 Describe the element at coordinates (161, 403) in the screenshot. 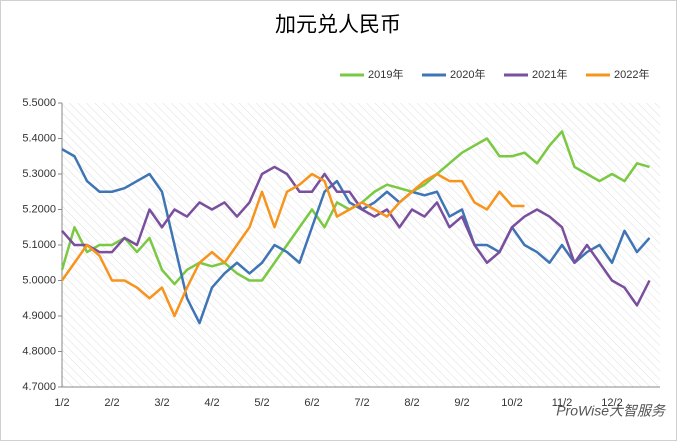

I see `x-tick-label: 3/2` at that location.